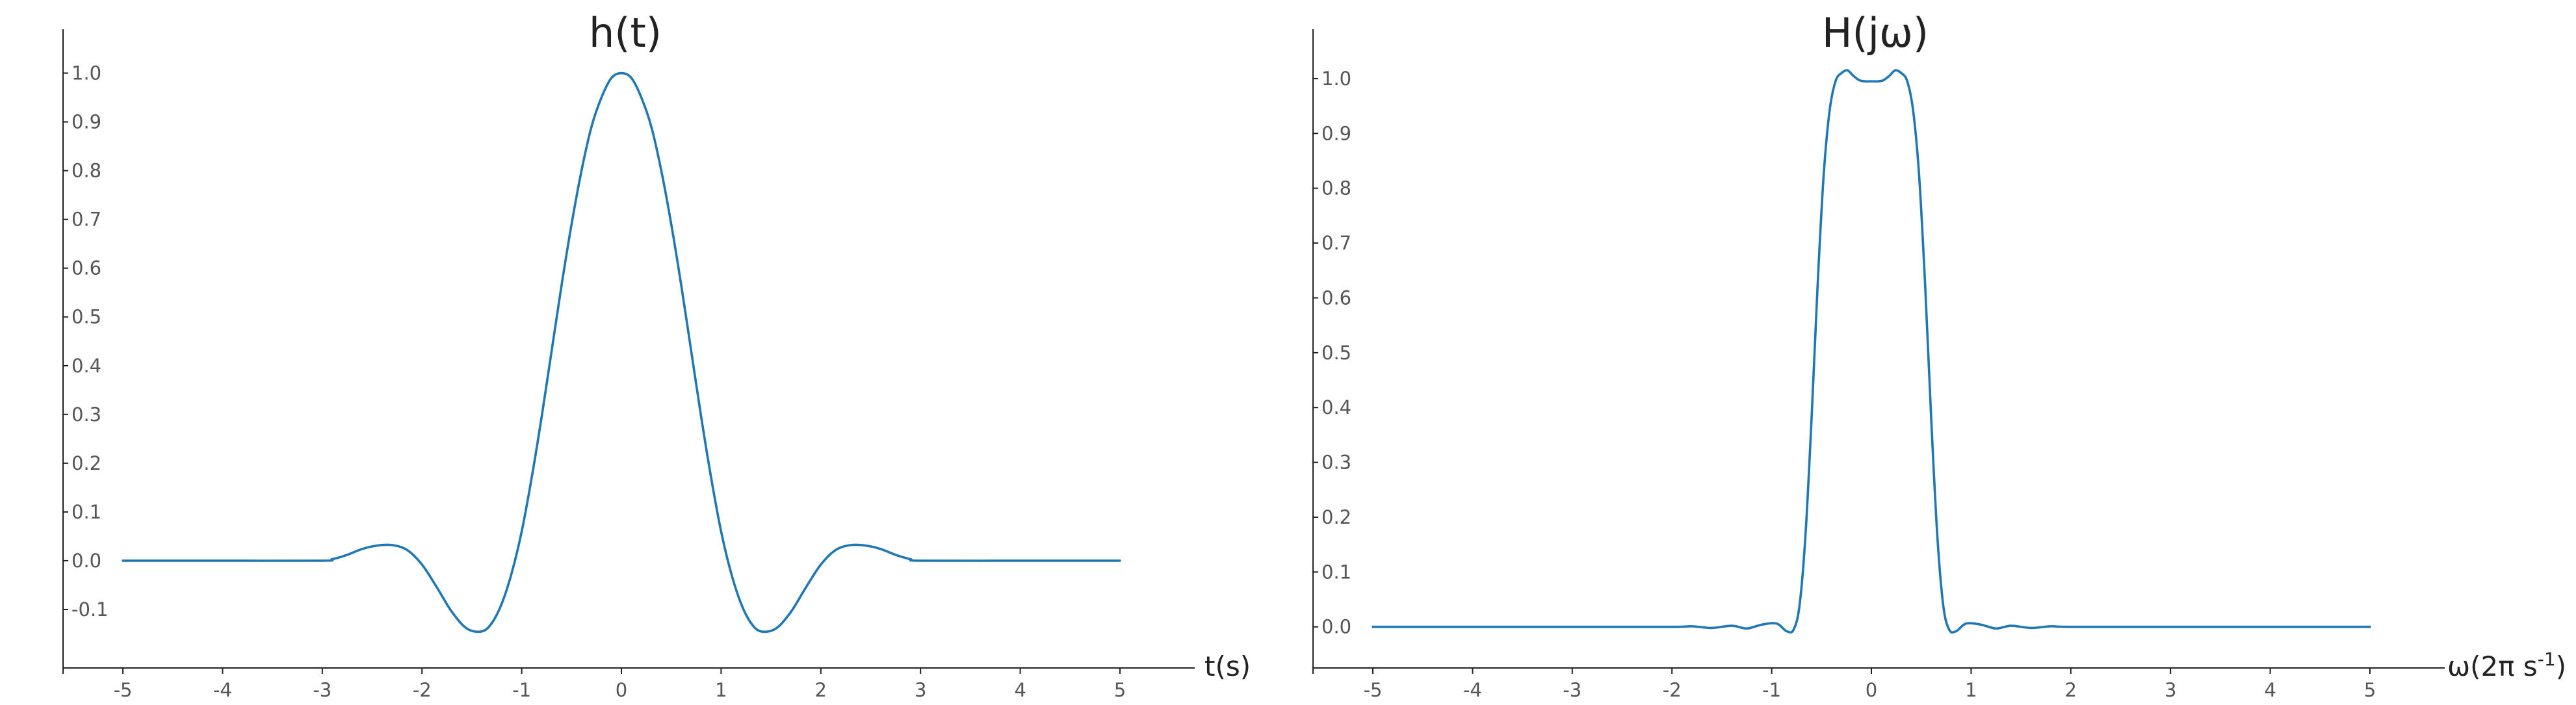 The width and height of the screenshot is (2576, 705). What do you see at coordinates (1227, 666) in the screenshot?
I see `x-axis-label: t(s)` at bounding box center [1227, 666].